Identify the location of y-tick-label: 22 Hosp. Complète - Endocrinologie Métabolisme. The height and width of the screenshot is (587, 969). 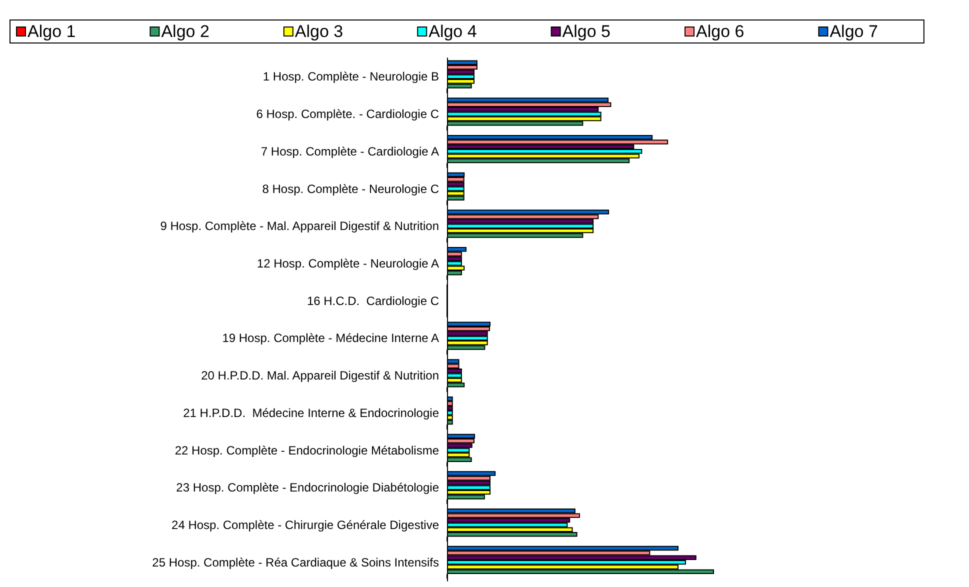
(307, 450).